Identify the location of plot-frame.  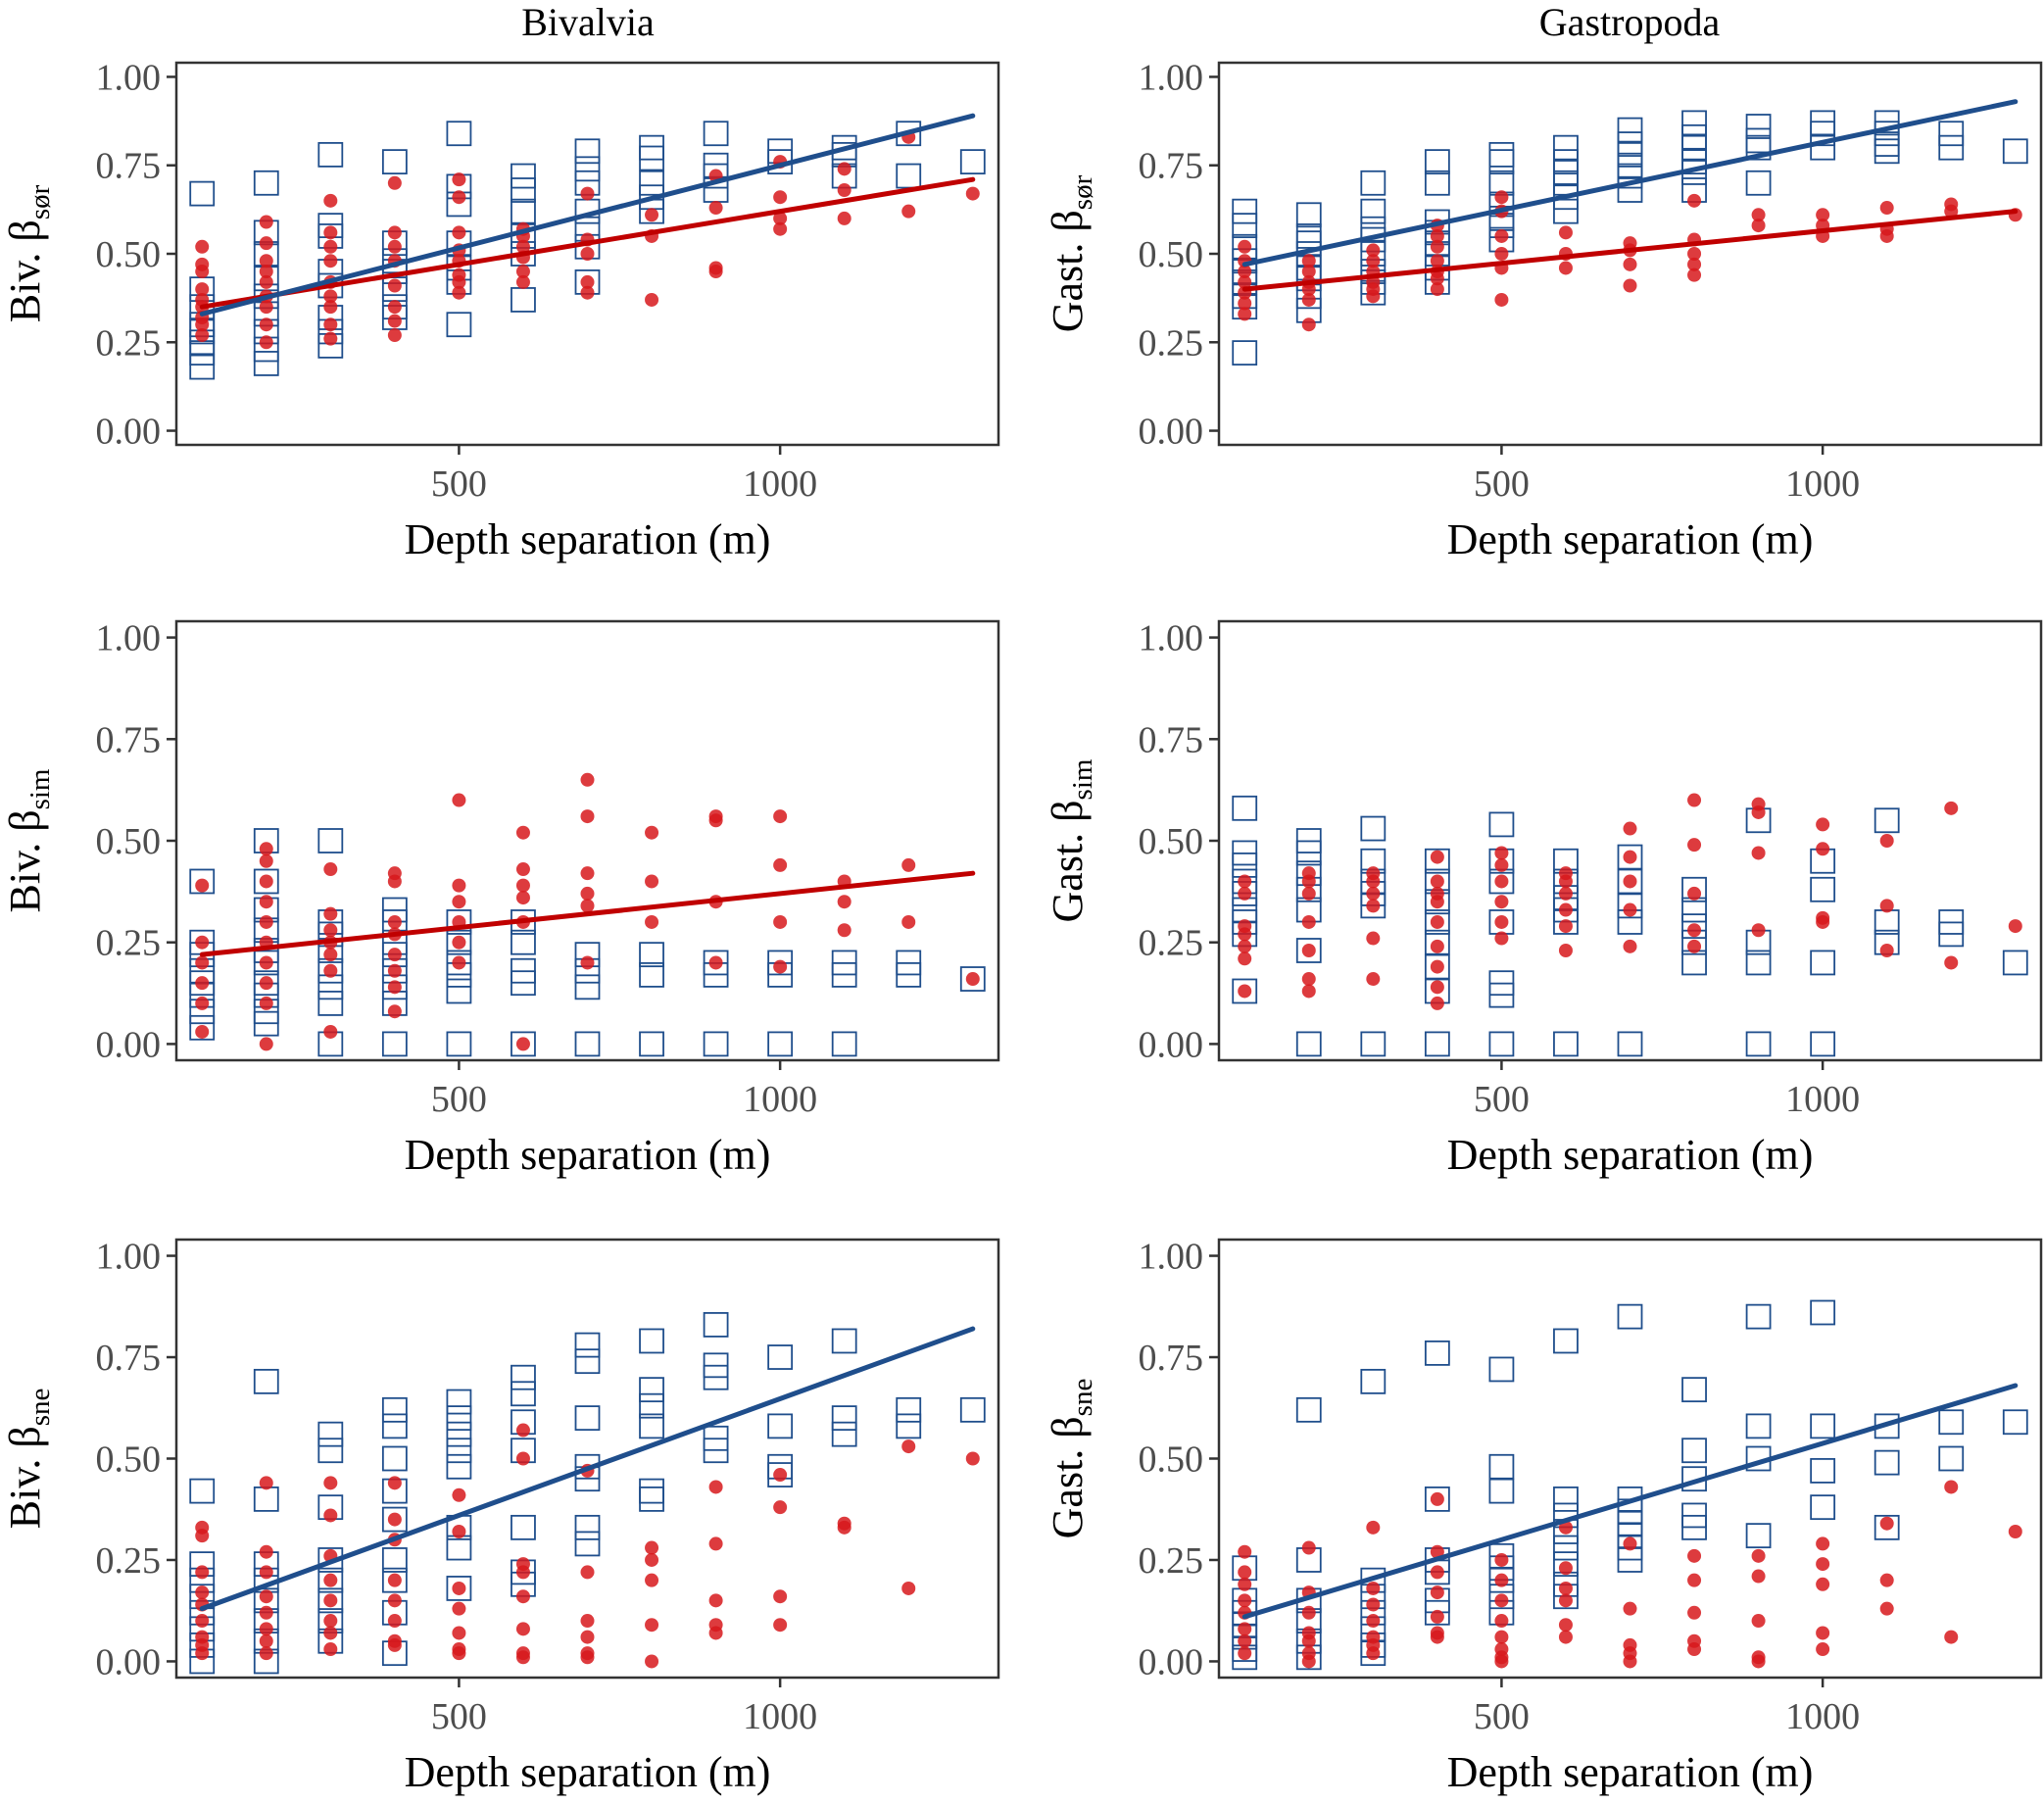
(587, 1459).